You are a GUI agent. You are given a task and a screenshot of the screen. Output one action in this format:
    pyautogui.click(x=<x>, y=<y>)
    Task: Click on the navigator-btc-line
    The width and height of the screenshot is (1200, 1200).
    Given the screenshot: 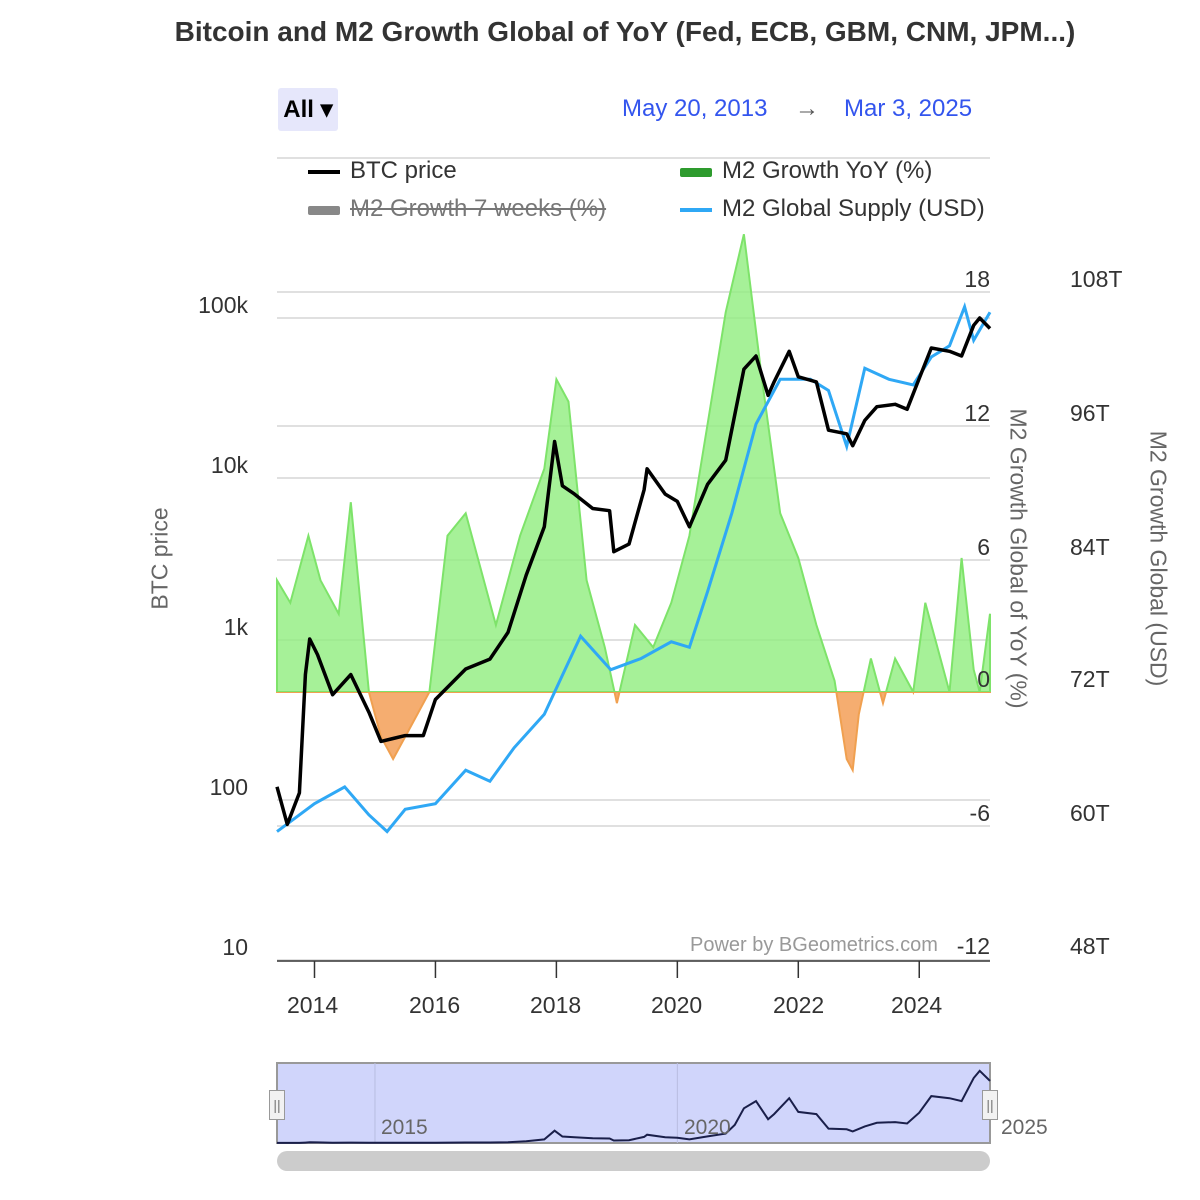 What is the action you would take?
    pyautogui.click(x=634, y=1106)
    